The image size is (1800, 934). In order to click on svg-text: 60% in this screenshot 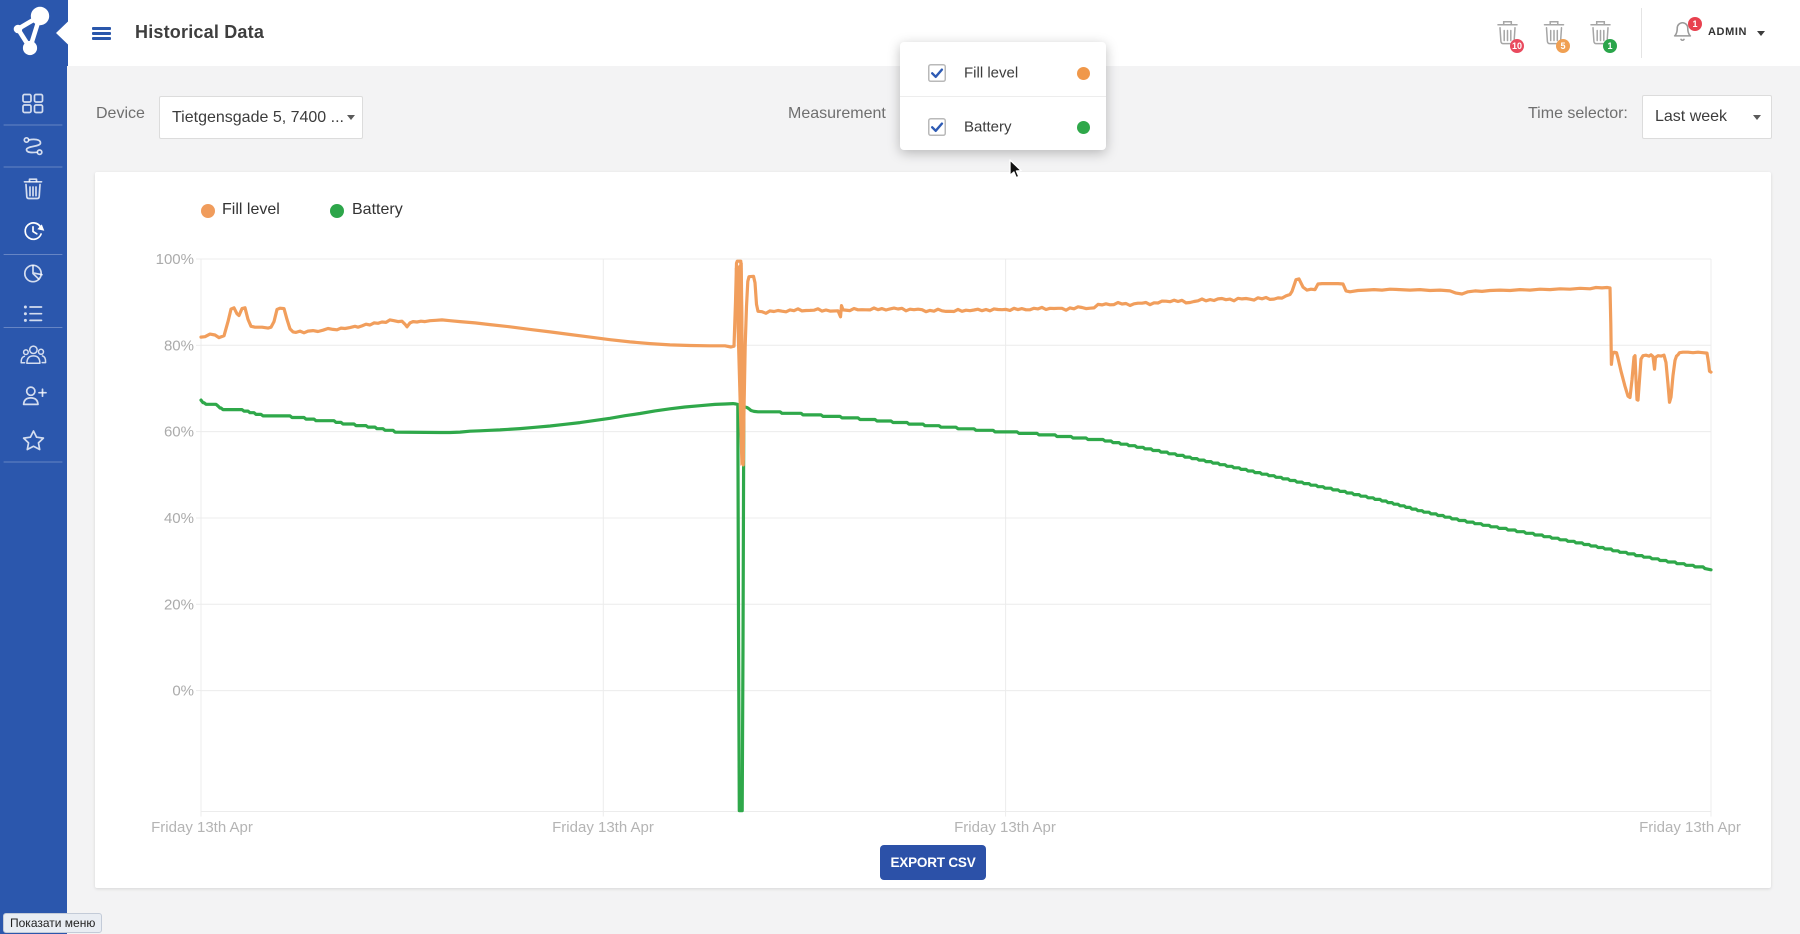, I will do `click(179, 432)`.